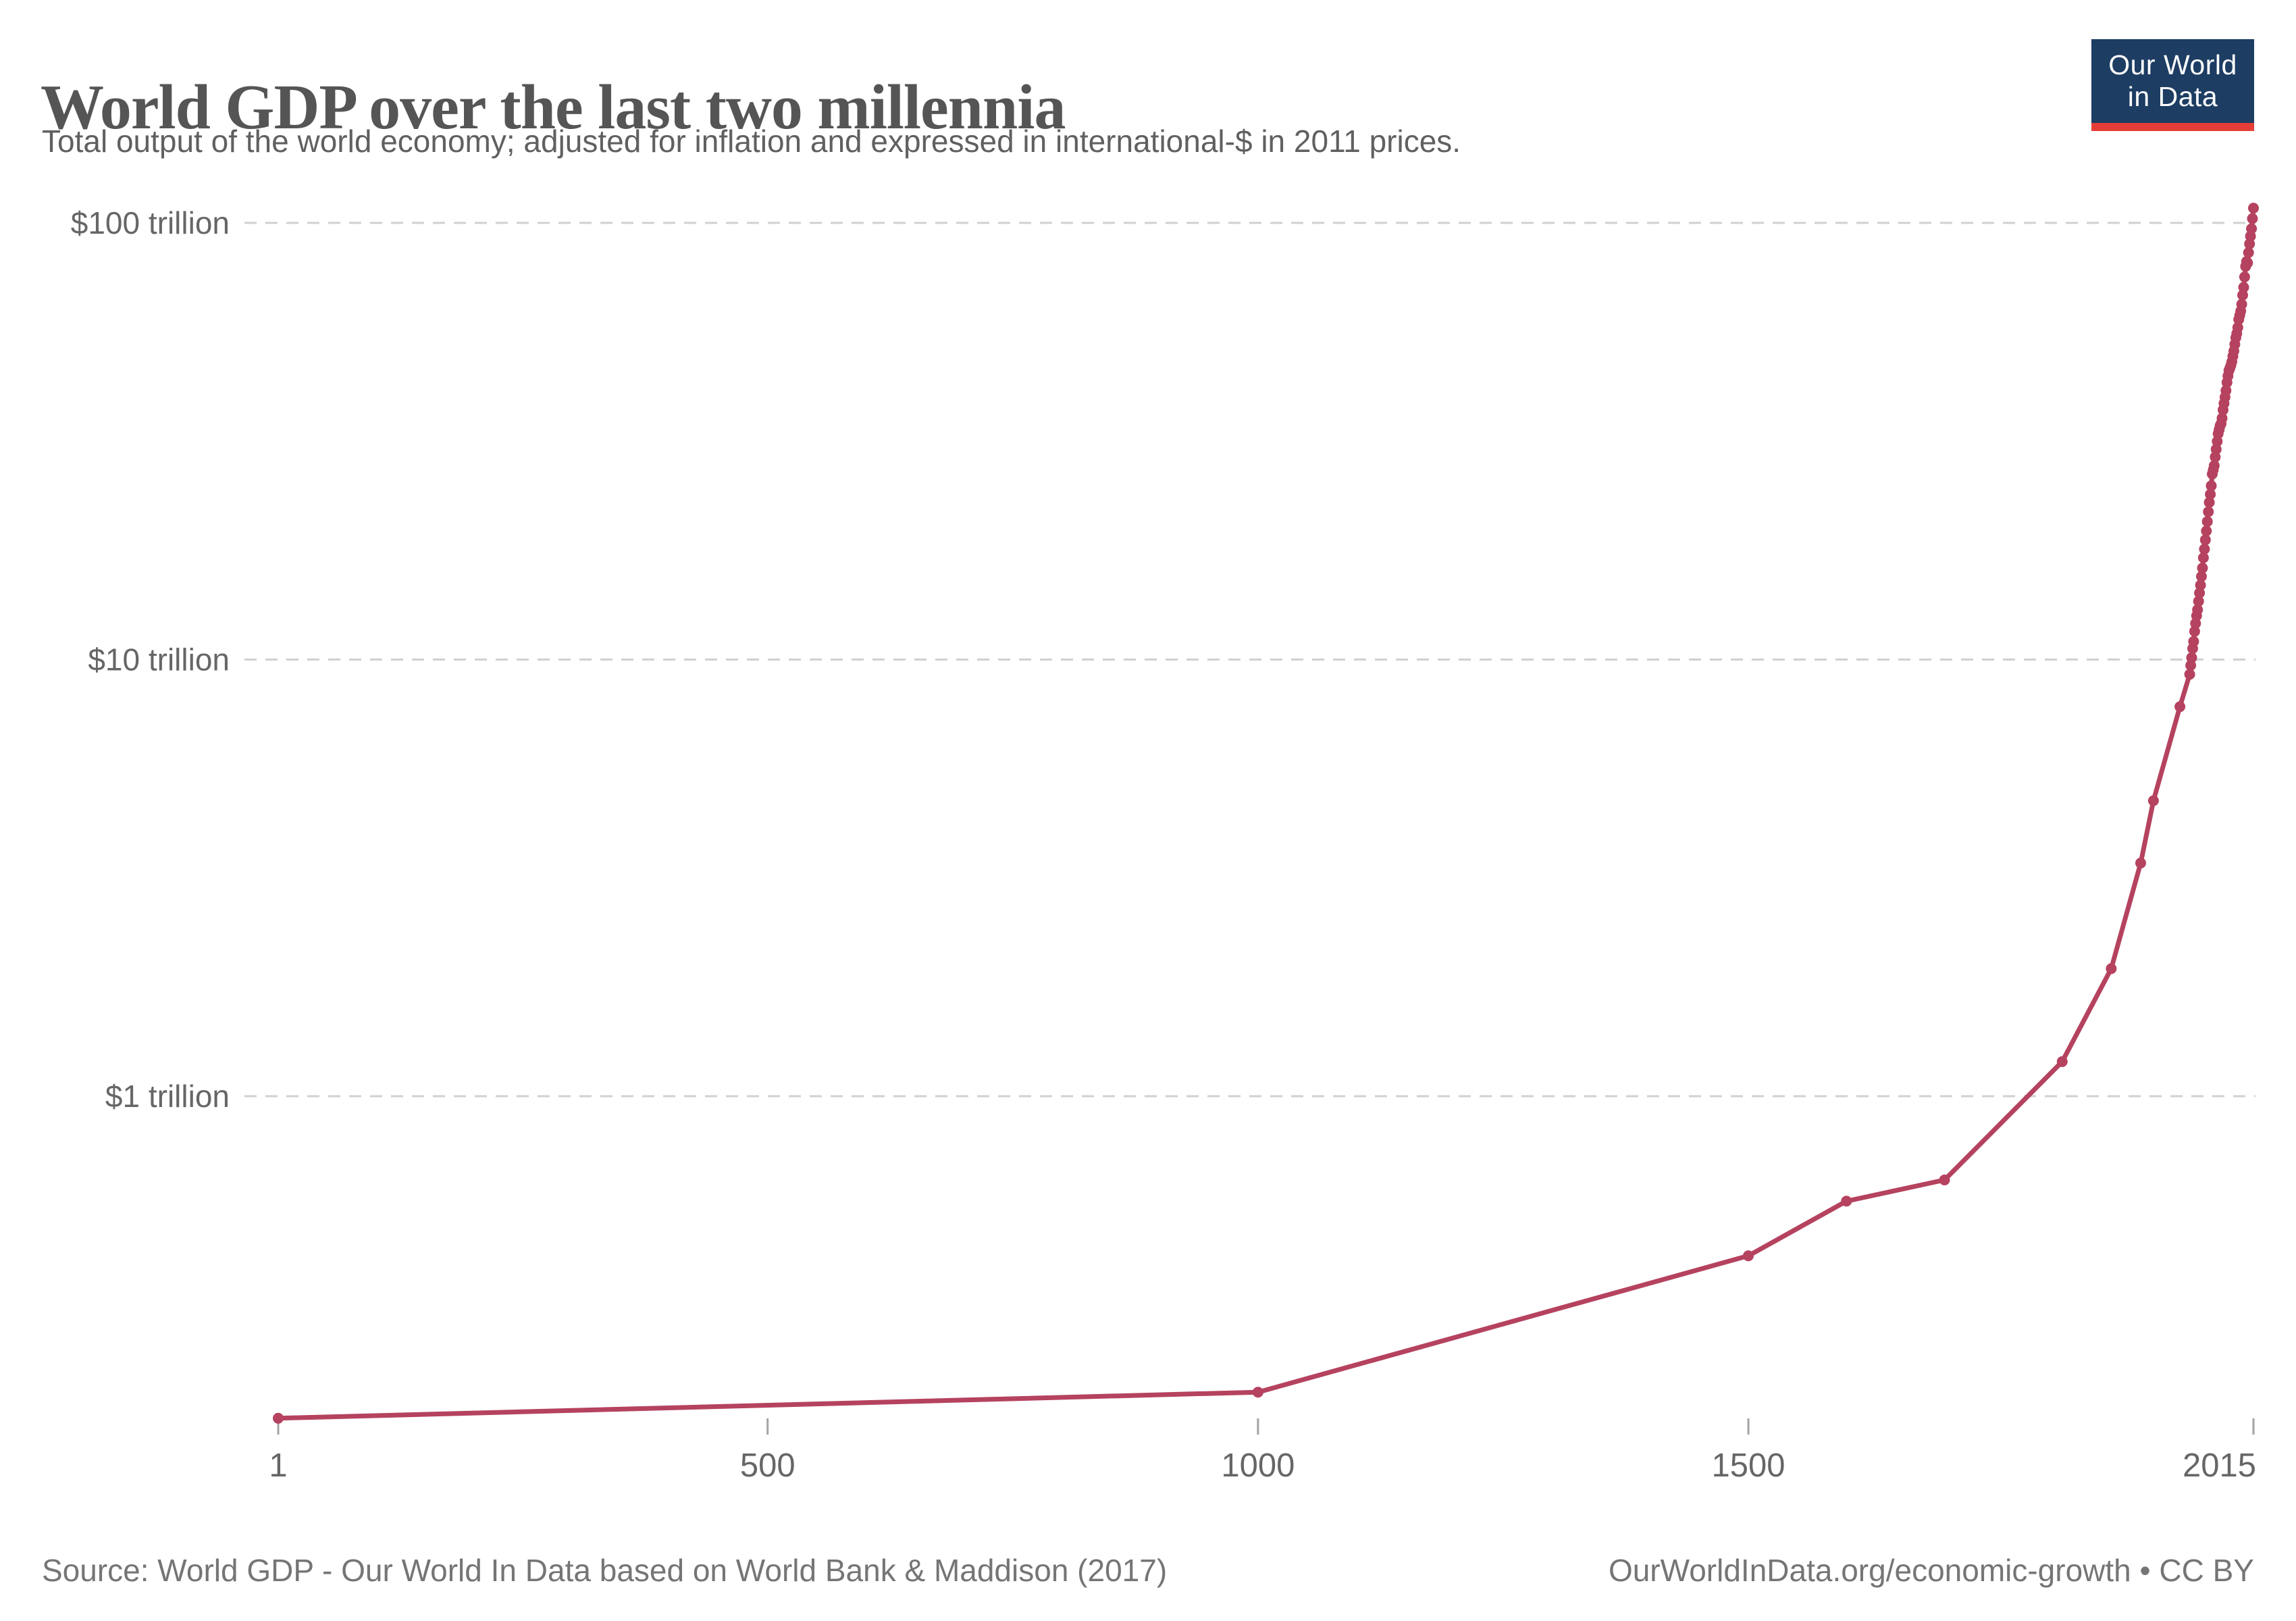  I want to click on gdp-point-1968, so click(2207, 522).